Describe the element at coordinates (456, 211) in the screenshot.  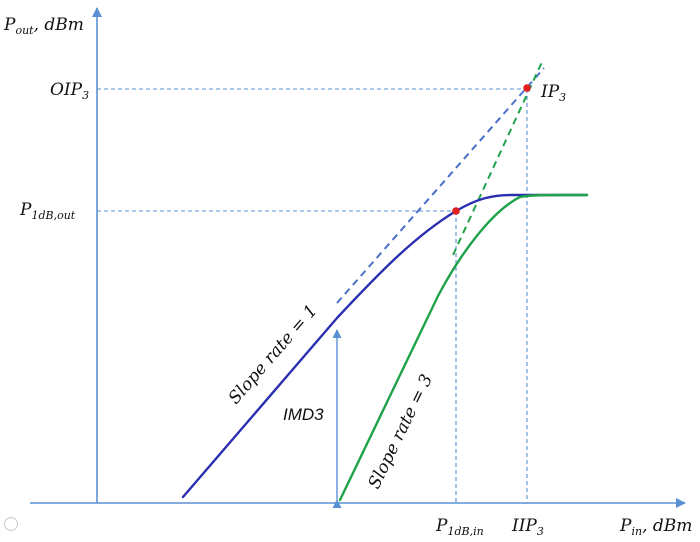
I see `p1db-marker` at that location.